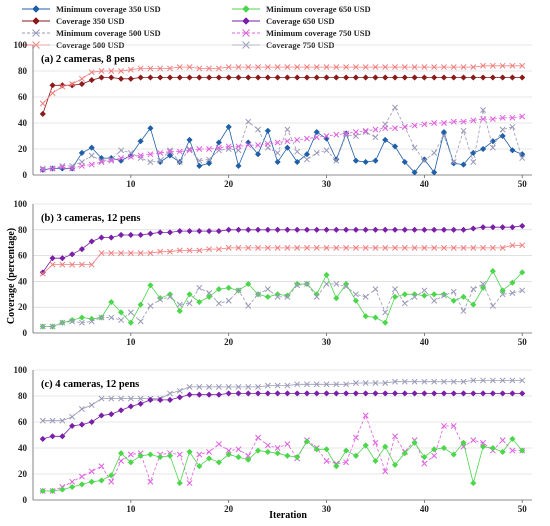 This screenshot has height=526, width=550. What do you see at coordinates (288, 515) in the screenshot?
I see `x-axis-label: Iteration` at bounding box center [288, 515].